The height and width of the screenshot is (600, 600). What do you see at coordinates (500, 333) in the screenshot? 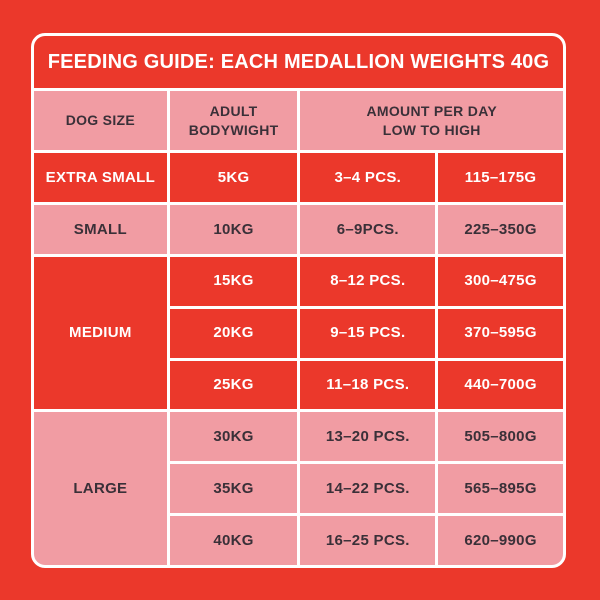
I see `grams-cell: 370–595G` at bounding box center [500, 333].